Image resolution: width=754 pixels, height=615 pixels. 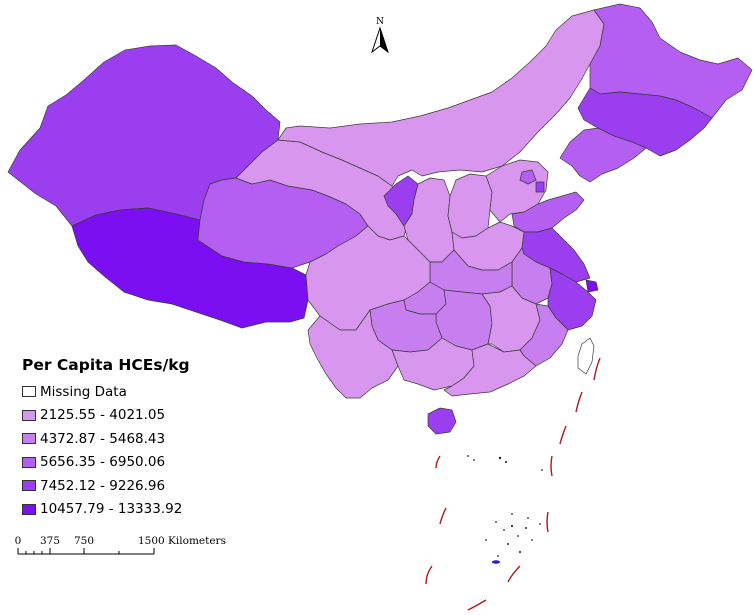 What do you see at coordinates (380, 37) in the screenshot?
I see `north-arrow: N` at bounding box center [380, 37].